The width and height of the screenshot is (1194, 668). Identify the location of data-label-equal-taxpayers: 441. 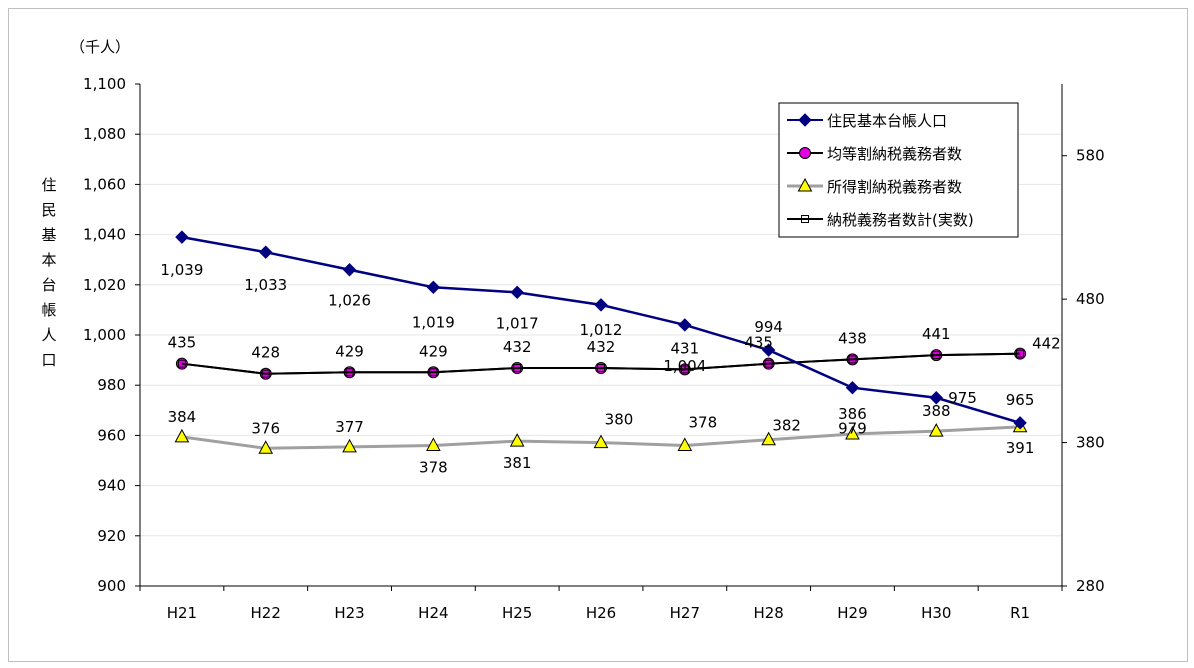
(936, 334).